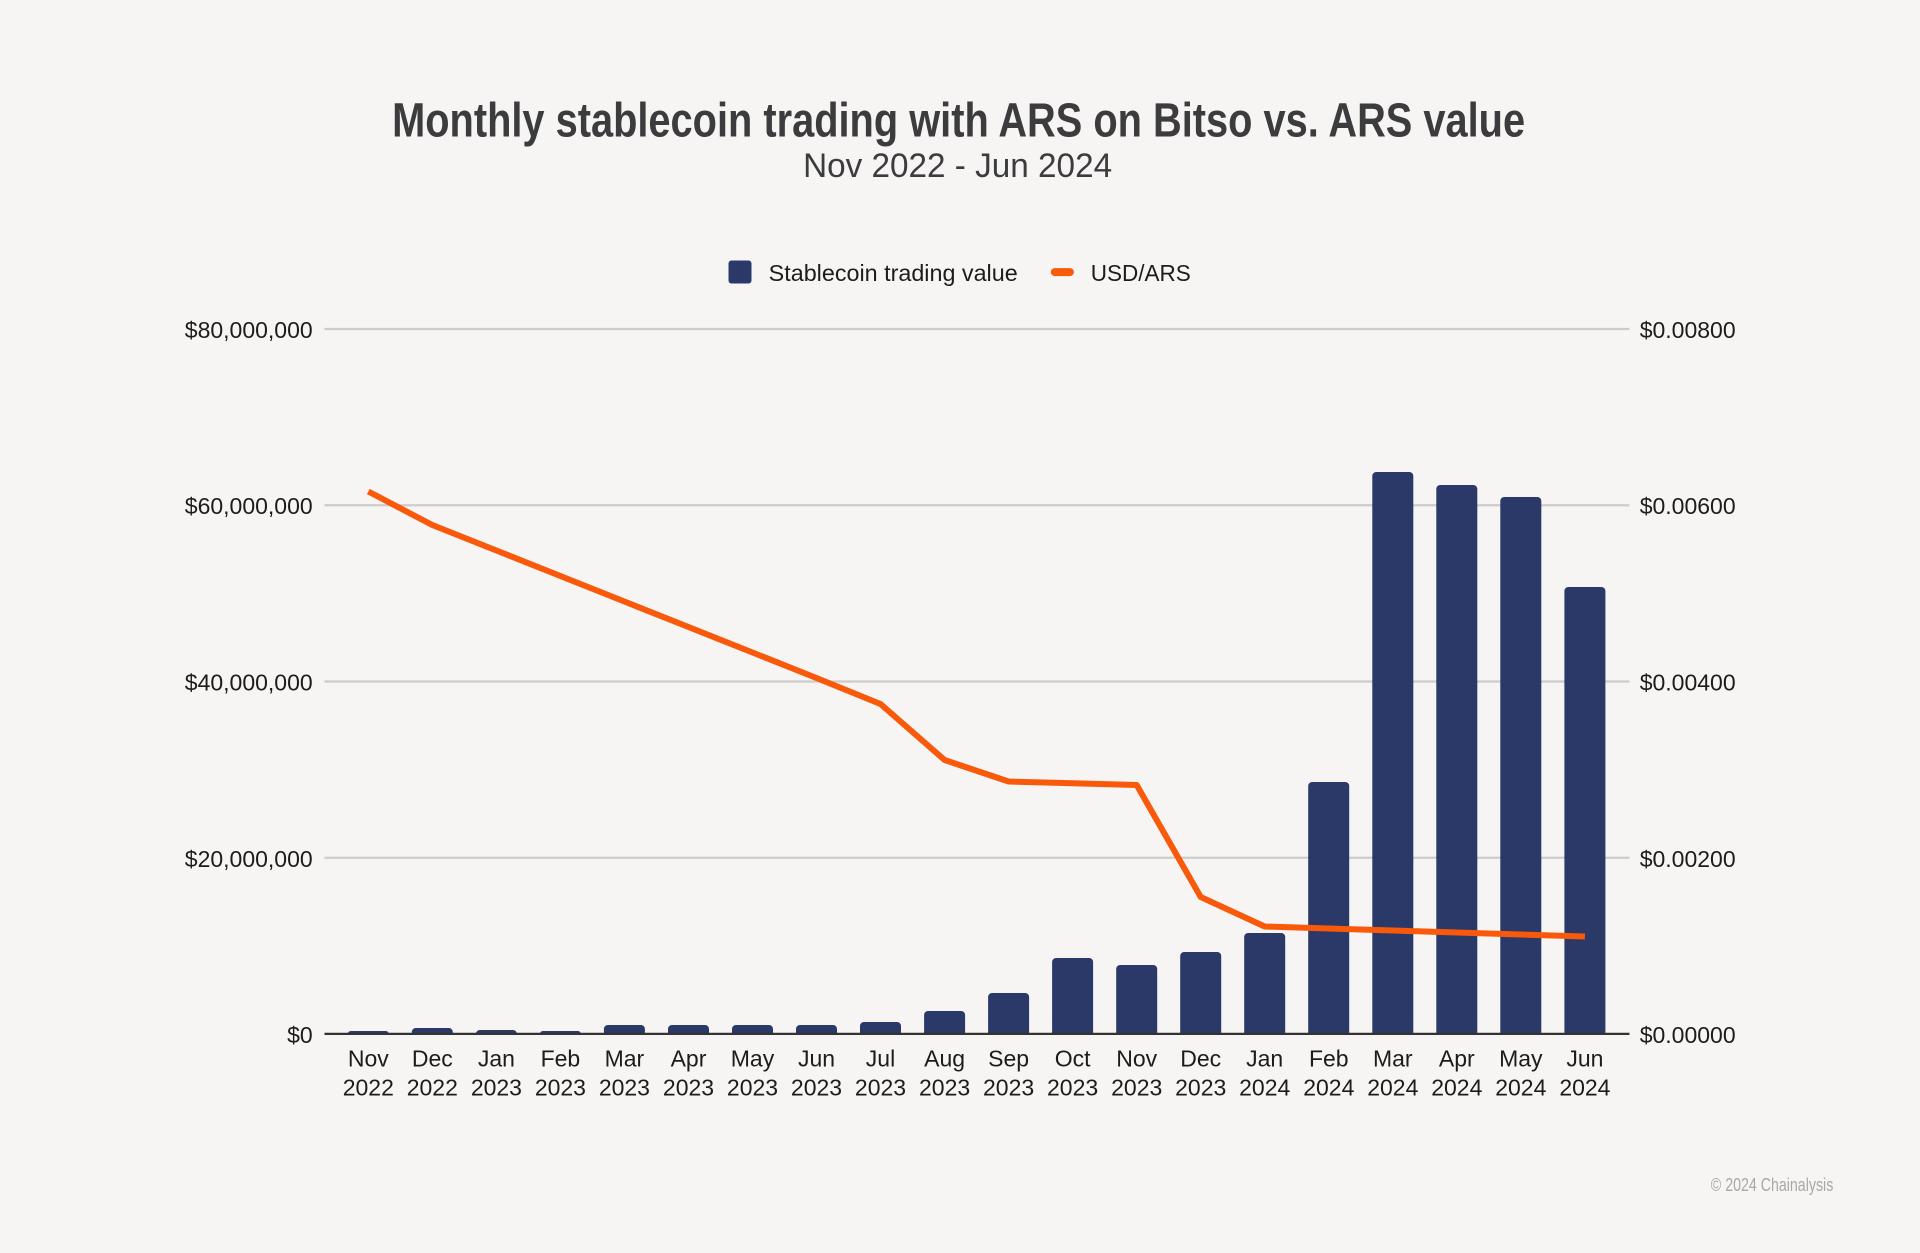 This screenshot has width=1920, height=1253. What do you see at coordinates (1688, 330) in the screenshot?
I see `svg-text: $0.00800` at bounding box center [1688, 330].